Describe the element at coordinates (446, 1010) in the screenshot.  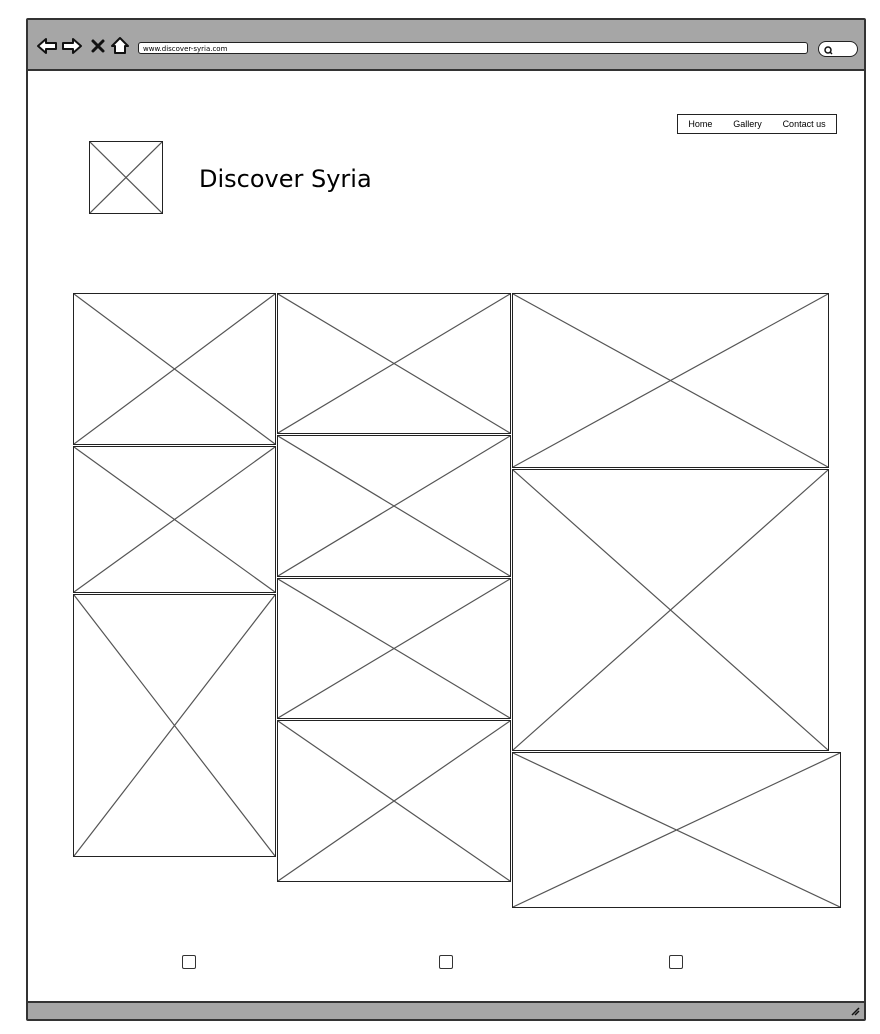
I see `browser-statusbar` at that location.